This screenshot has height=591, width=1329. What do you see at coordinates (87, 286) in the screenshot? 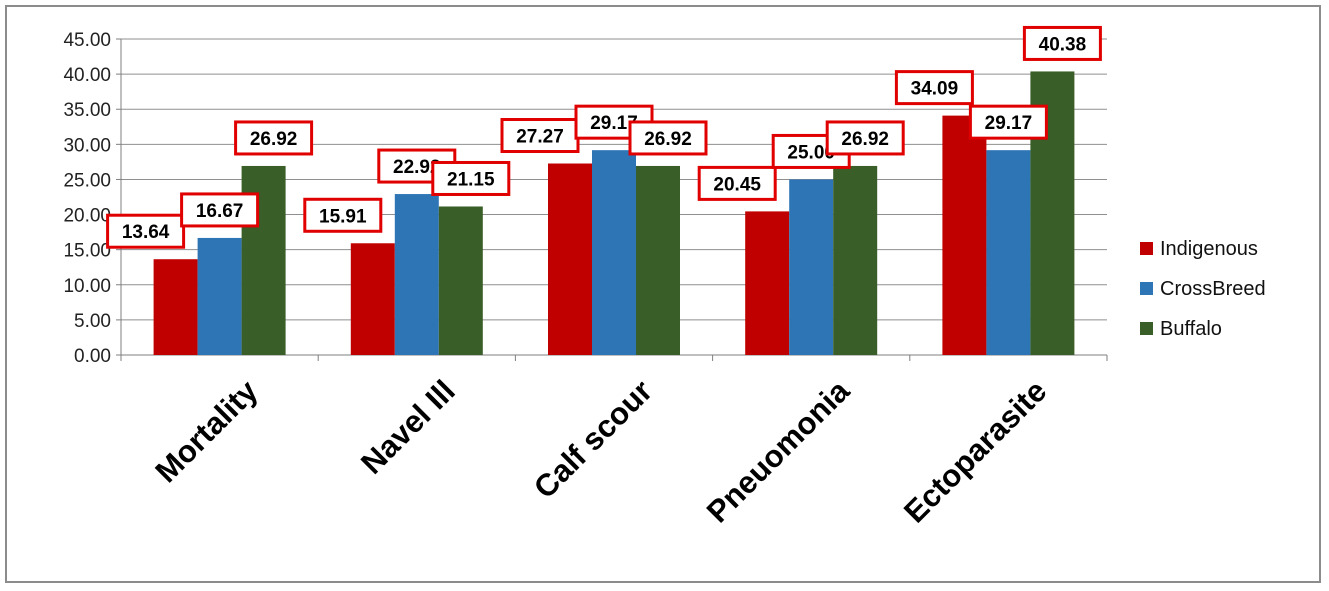
I see `y-tick-label: 10.00` at bounding box center [87, 286].